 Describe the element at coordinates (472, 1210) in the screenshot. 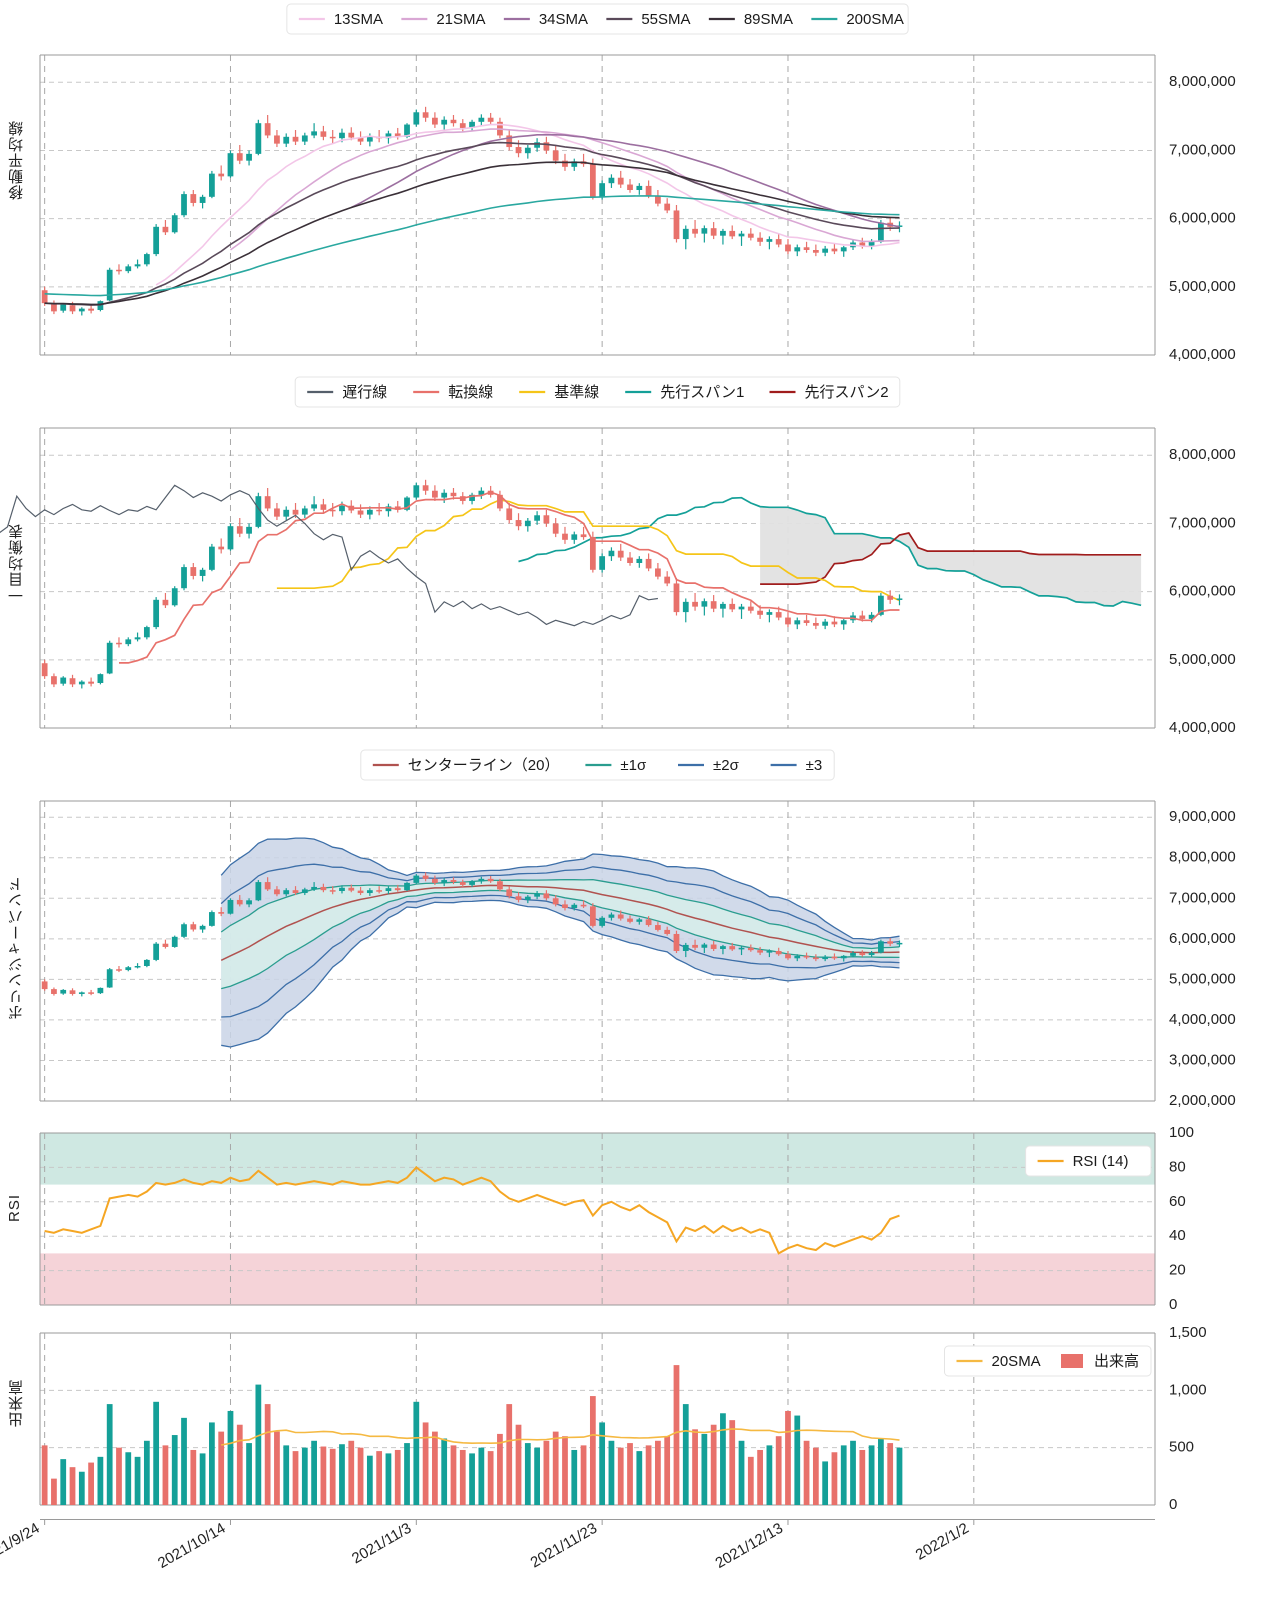

I see `rsi-line` at that location.